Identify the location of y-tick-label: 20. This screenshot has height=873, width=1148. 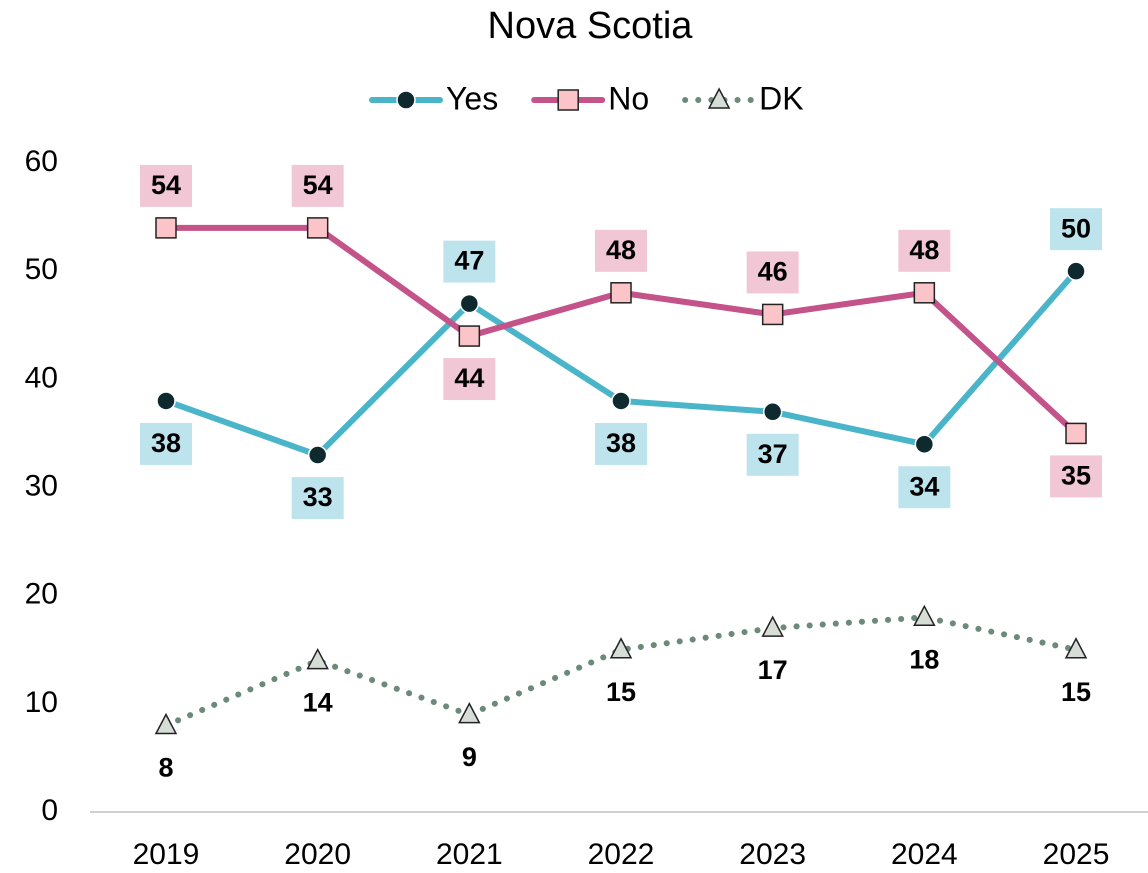
(41, 594).